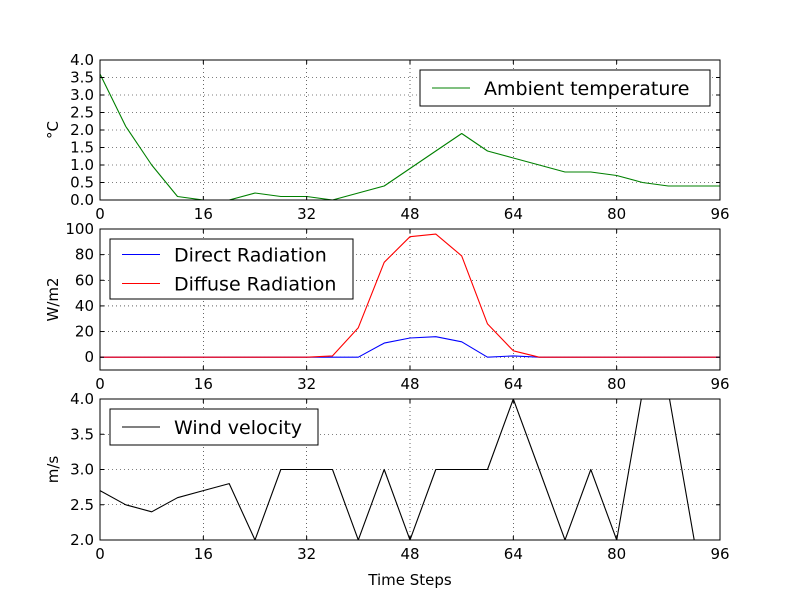 The image size is (800, 600). I want to click on legend-box, so click(231, 269).